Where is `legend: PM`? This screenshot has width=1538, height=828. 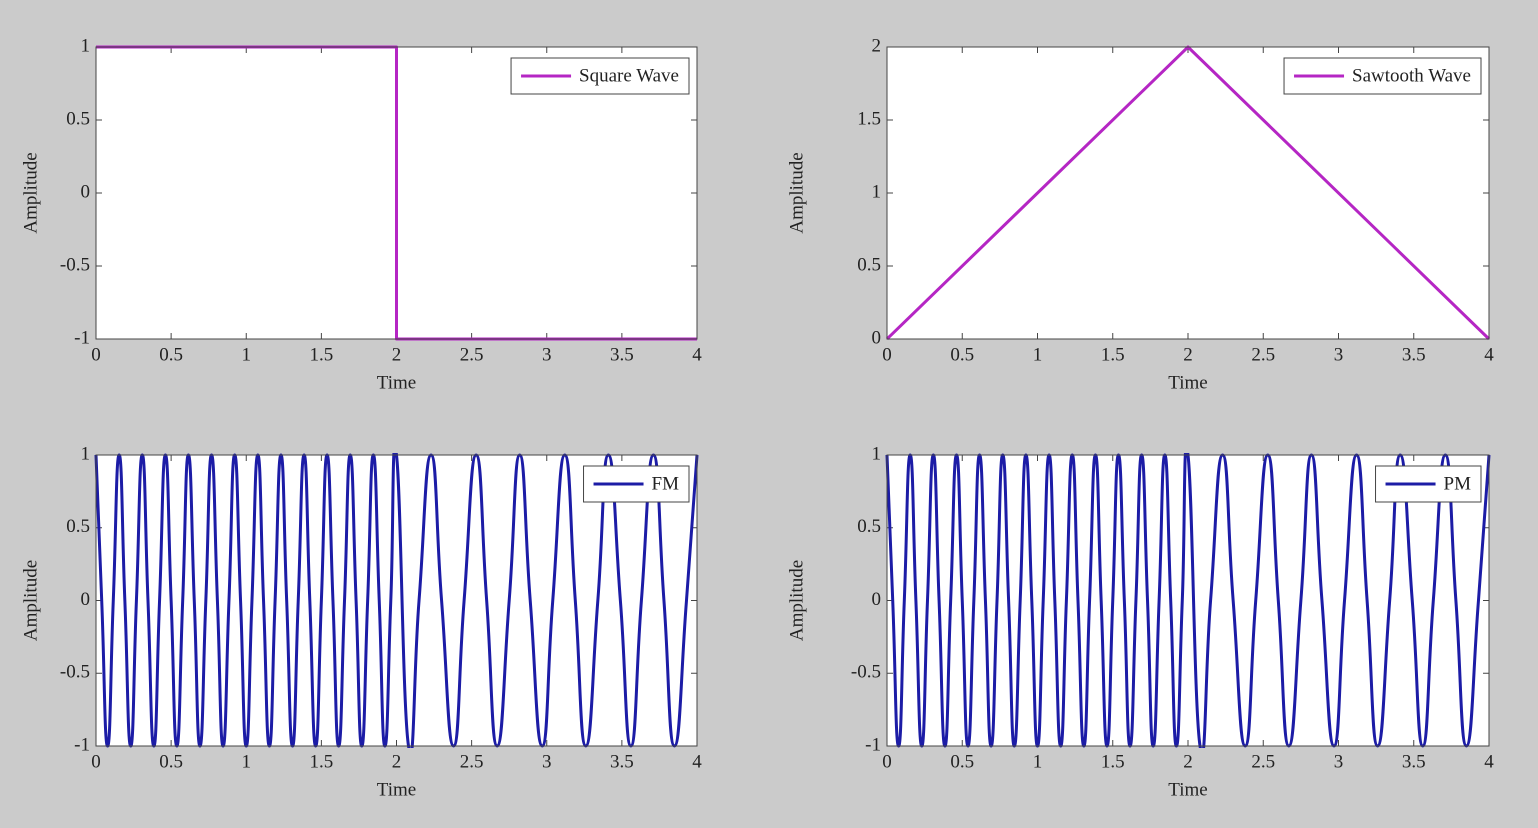
legend: PM is located at coordinates (1428, 484).